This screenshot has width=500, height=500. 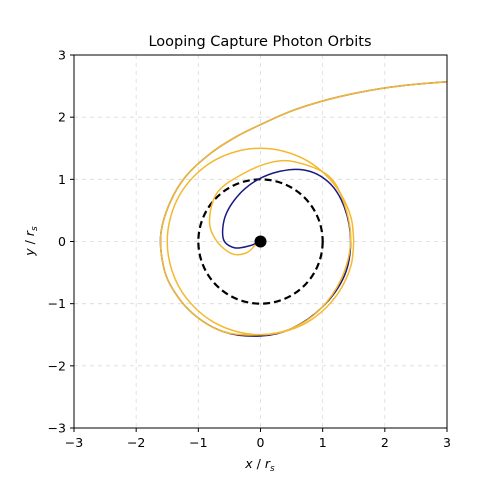 I want to click on x-label-var: x, so click(x=248, y=463).